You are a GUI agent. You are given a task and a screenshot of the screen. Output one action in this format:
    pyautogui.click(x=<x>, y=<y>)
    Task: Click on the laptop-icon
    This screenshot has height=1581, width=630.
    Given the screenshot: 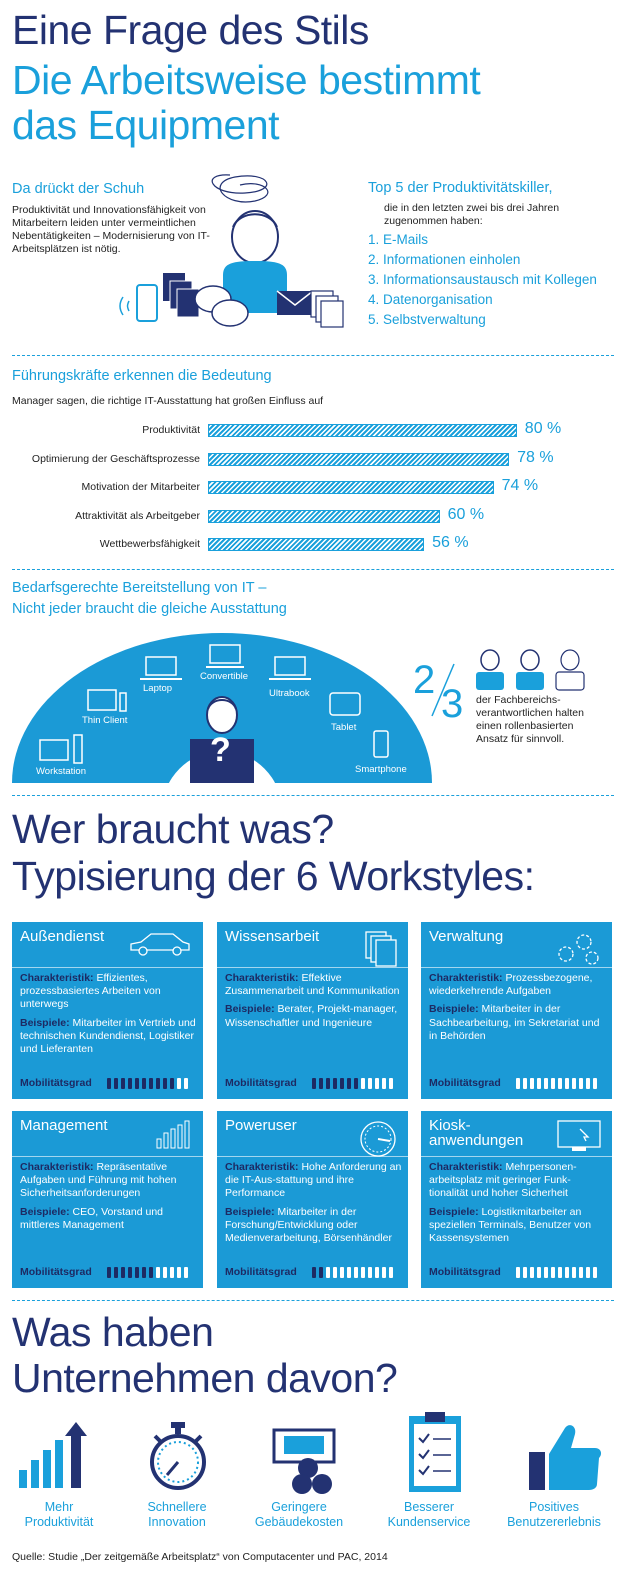 What is the action you would take?
    pyautogui.click(x=161, y=668)
    